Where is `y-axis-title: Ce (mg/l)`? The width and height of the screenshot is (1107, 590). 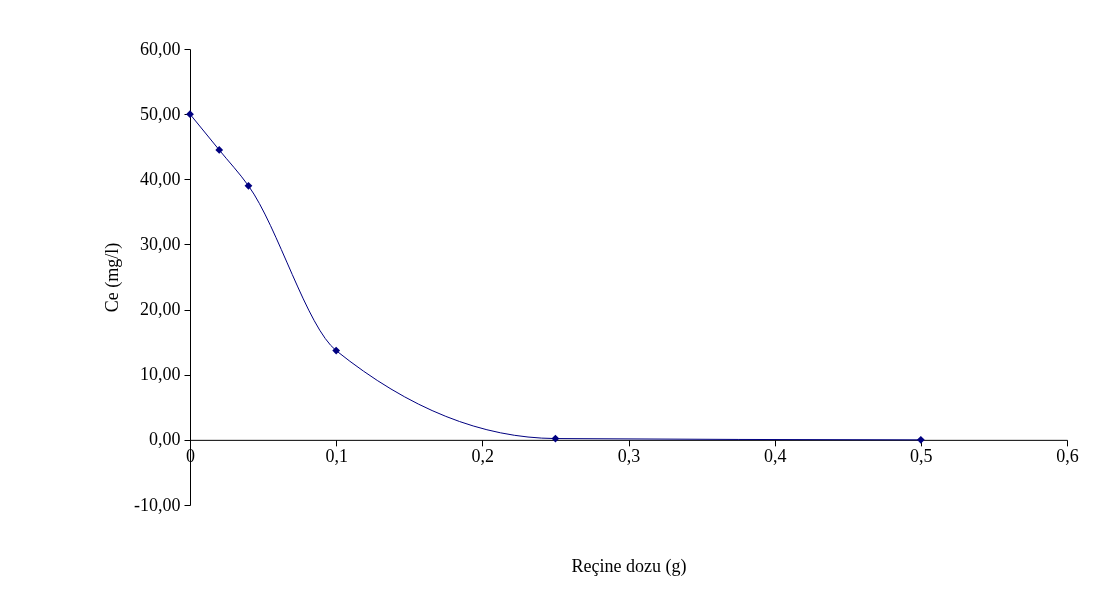 y-axis-title: Ce (mg/l) is located at coordinates (113, 277).